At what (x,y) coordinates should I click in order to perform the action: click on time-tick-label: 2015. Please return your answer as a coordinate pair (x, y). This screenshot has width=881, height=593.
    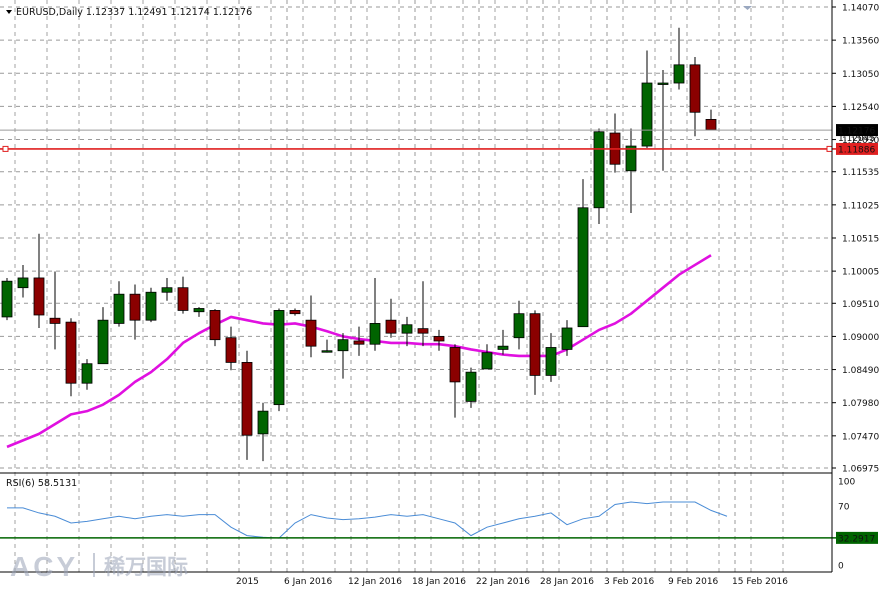
    Looking at the image, I should click on (247, 582).